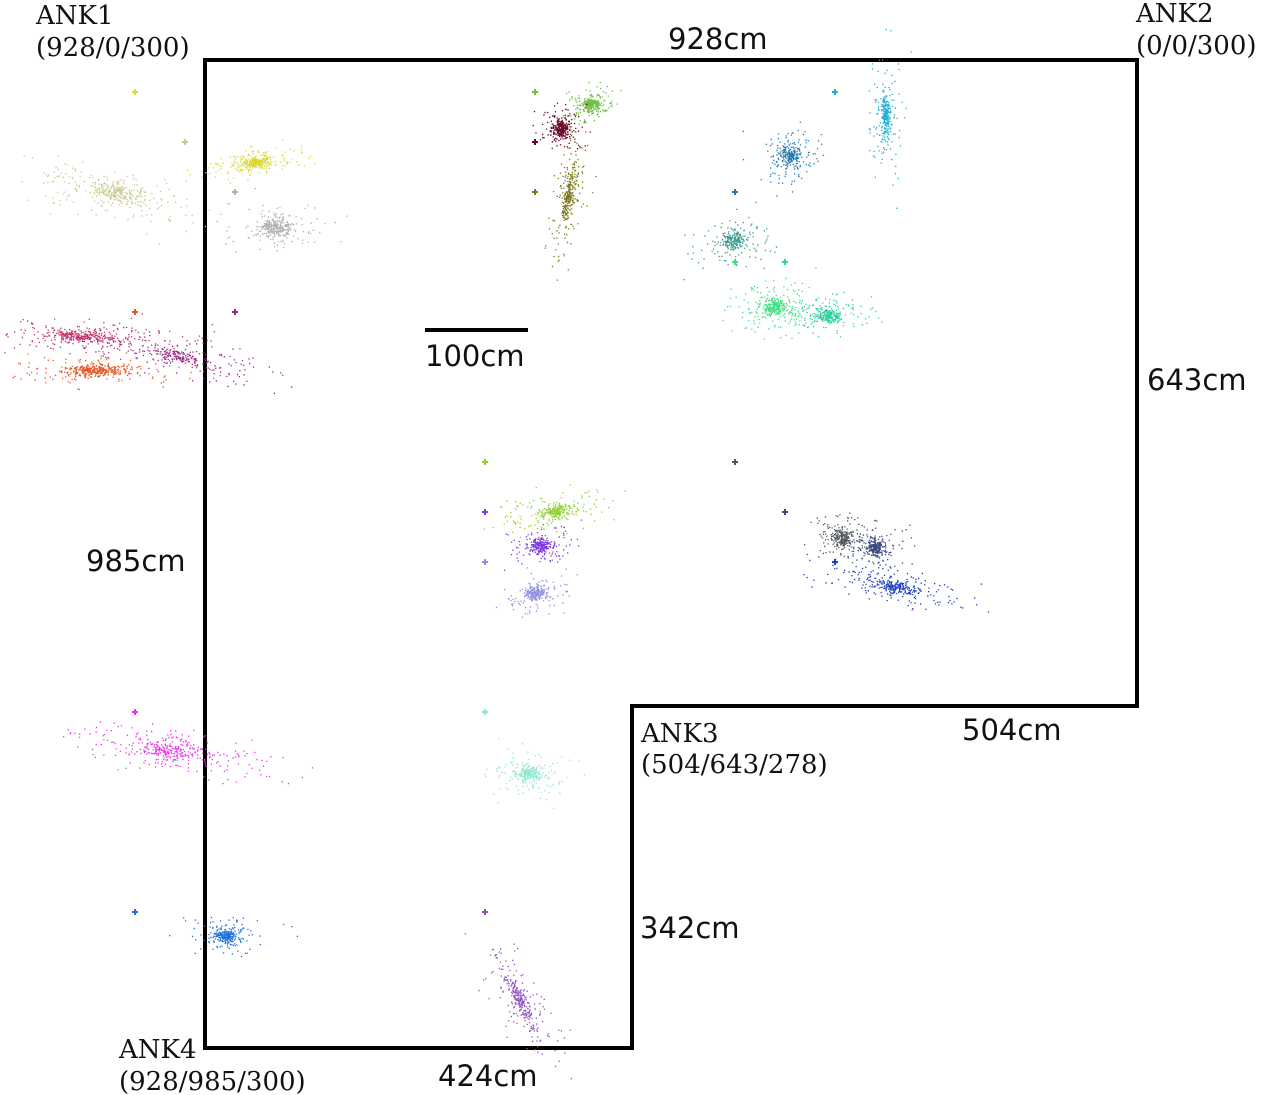  I want to click on dimension-bottom: 424cm, so click(488, 1076).